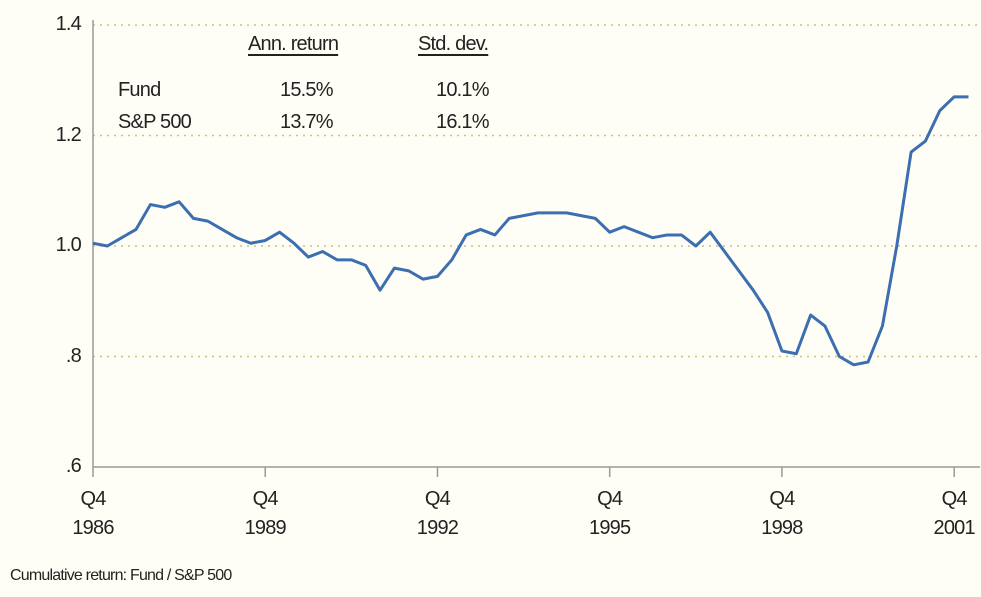  Describe the element at coordinates (93, 513) in the screenshot. I see `x-tick-label: Q4 1986` at that location.